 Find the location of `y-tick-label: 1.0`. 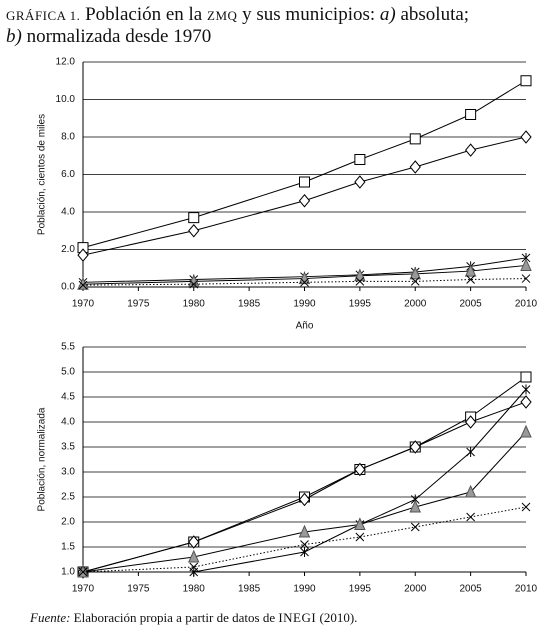

y-tick-label: 1.0 is located at coordinates (68, 572).